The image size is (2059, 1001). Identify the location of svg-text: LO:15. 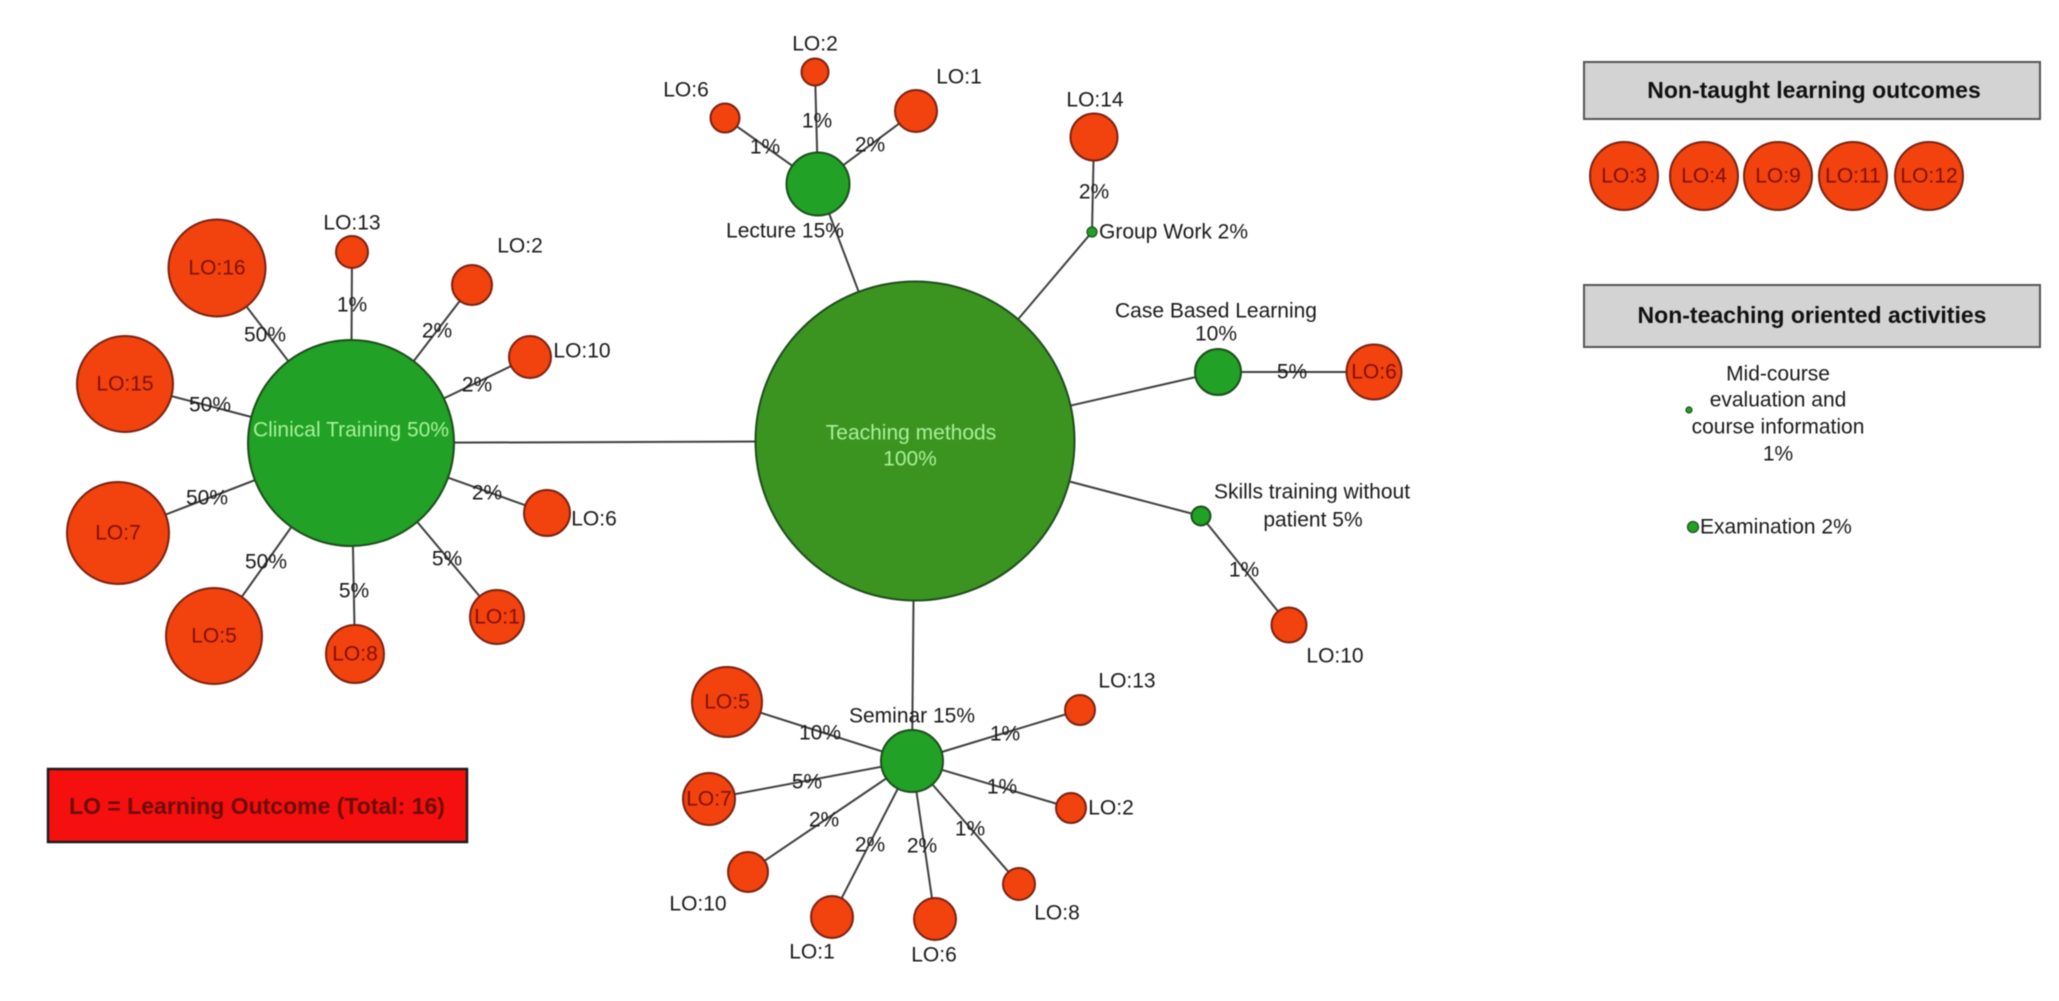
(124, 384).